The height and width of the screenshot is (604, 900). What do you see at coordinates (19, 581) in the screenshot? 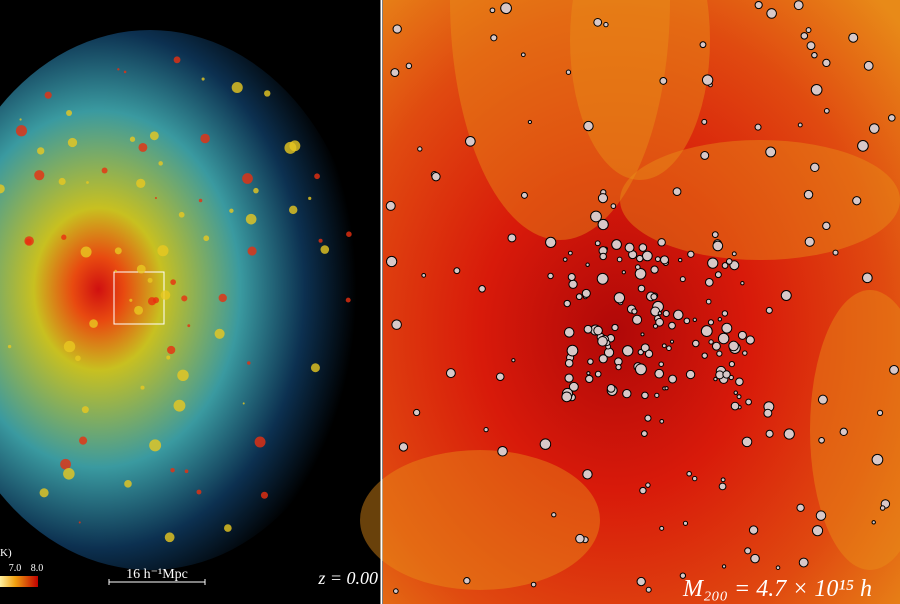
I see `colorbar` at bounding box center [19, 581].